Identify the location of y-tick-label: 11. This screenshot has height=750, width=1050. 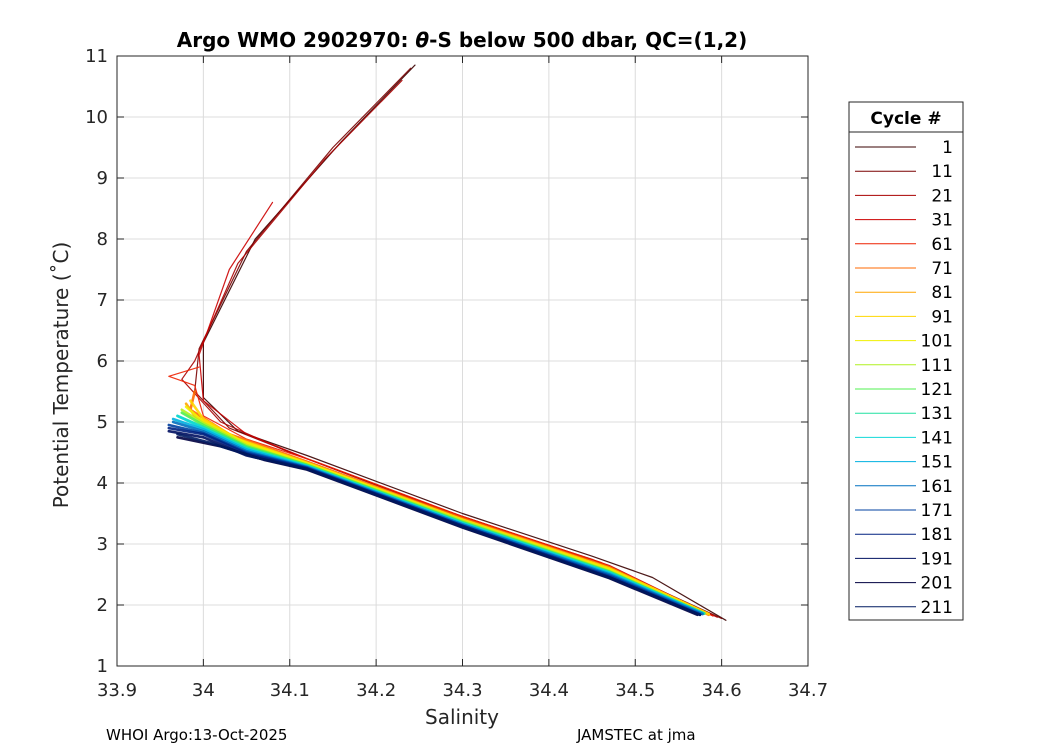
(96, 56).